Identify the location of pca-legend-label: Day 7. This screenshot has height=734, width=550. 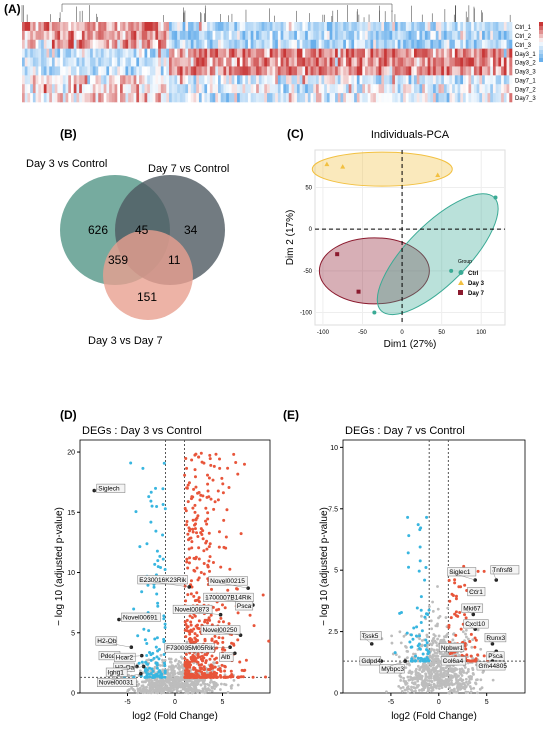
(476, 294).